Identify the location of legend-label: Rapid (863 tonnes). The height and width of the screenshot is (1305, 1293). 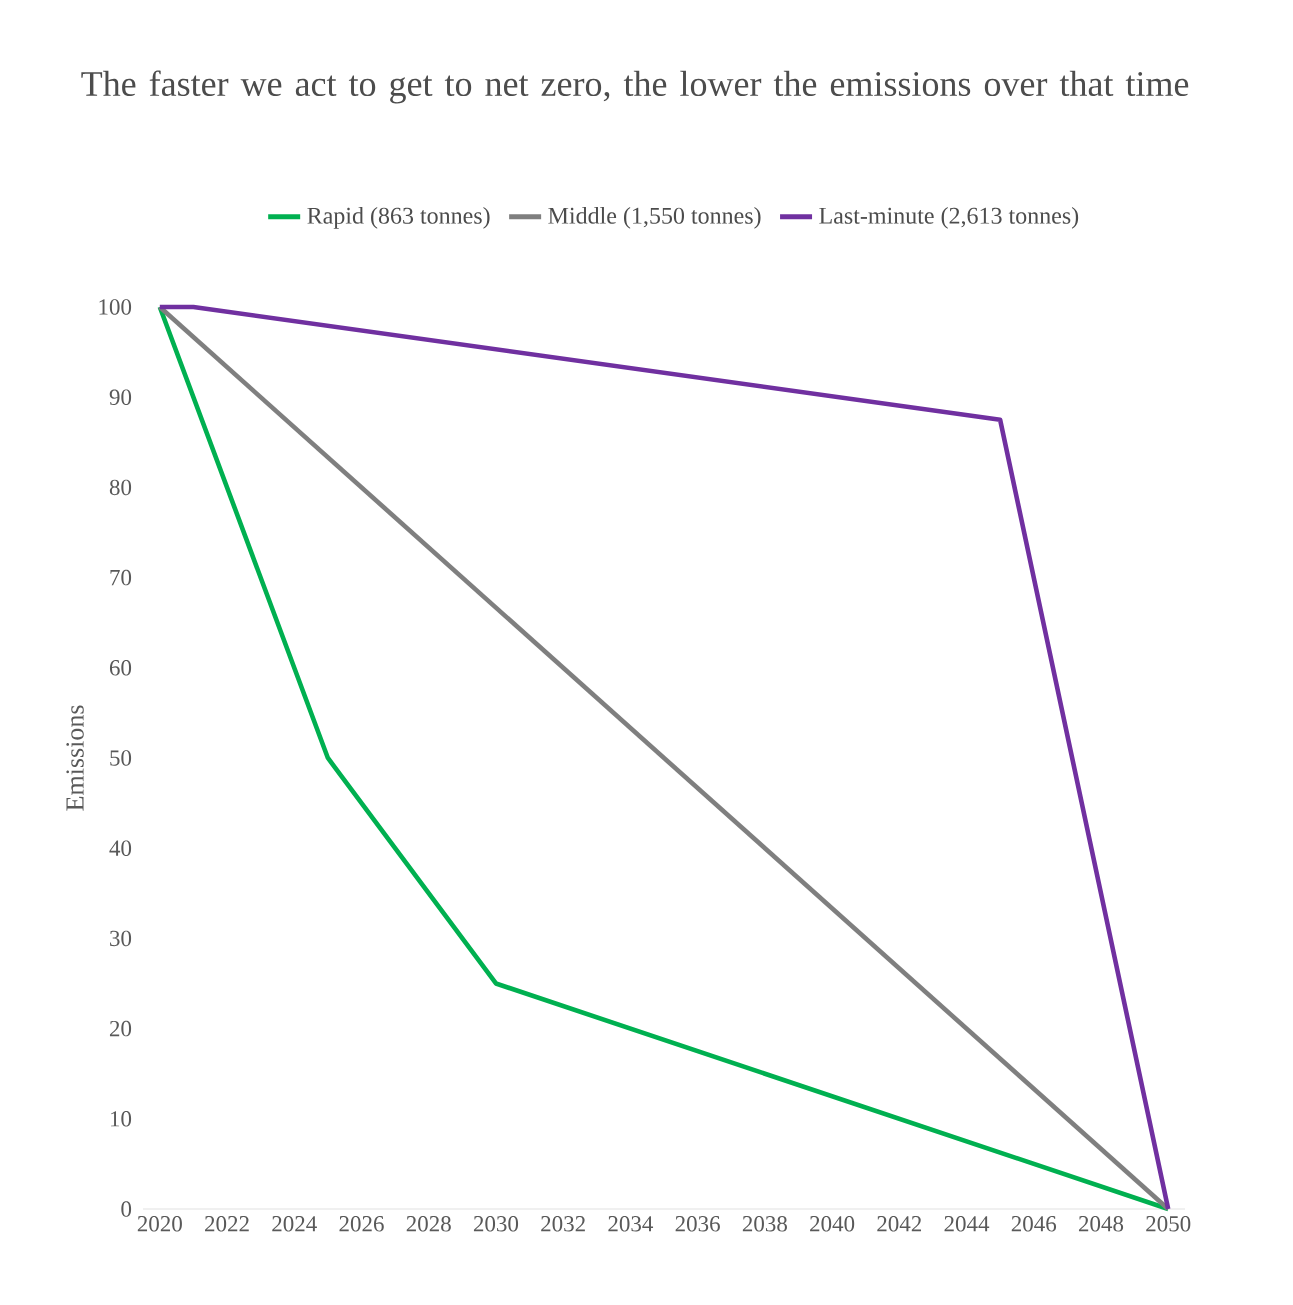
(398, 217).